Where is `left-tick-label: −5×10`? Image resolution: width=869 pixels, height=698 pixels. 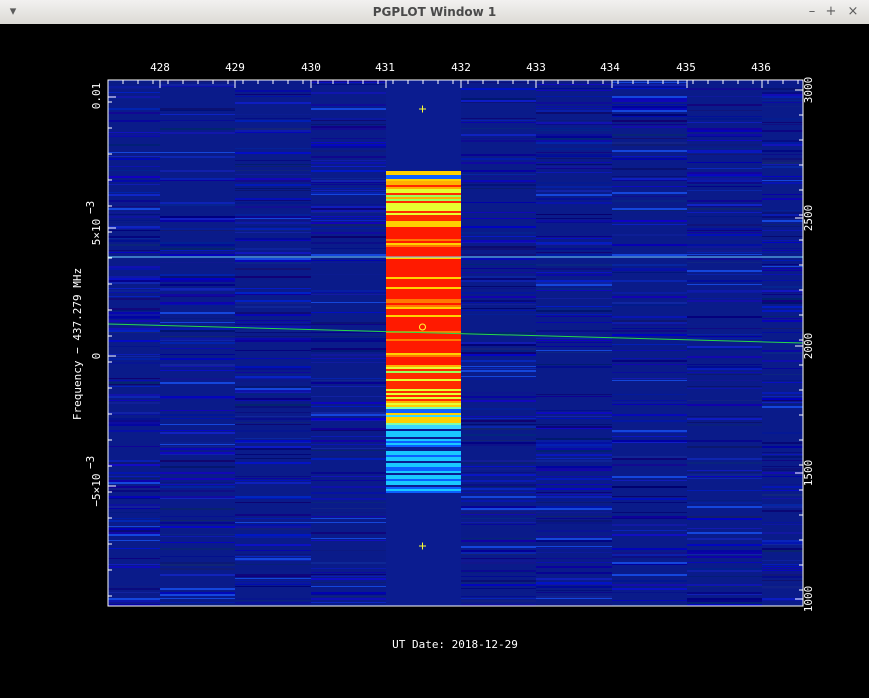
left-tick-label: −5×10 is located at coordinates (96, 489).